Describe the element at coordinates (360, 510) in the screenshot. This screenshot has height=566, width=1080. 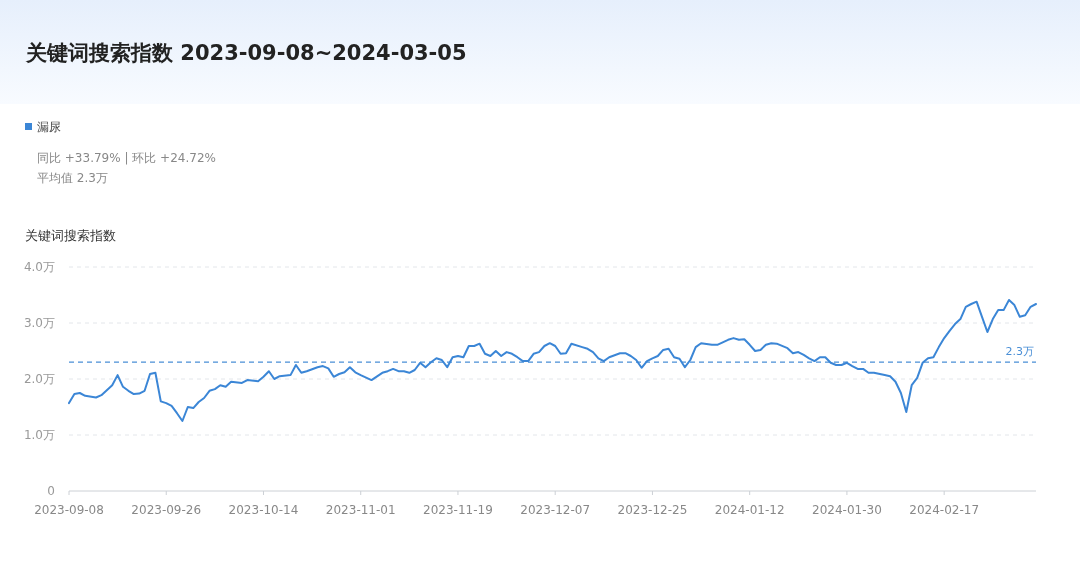
I see `x-tick-label: 2023-11-01` at that location.